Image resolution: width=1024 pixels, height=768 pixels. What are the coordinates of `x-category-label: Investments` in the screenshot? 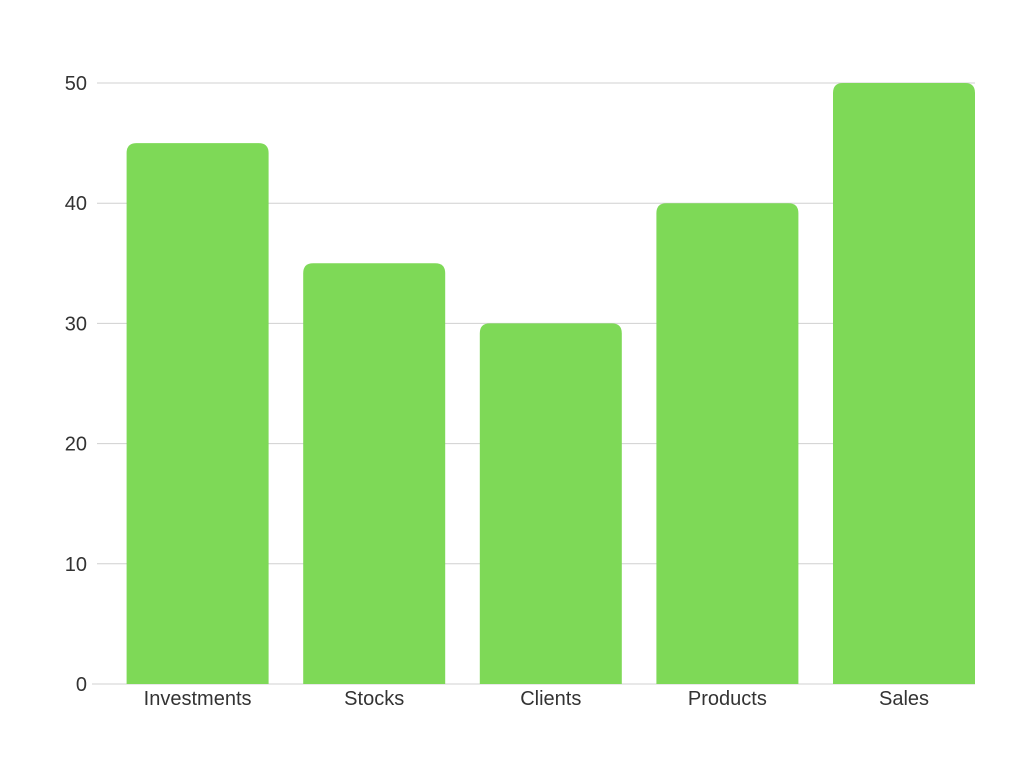 It's located at (198, 699).